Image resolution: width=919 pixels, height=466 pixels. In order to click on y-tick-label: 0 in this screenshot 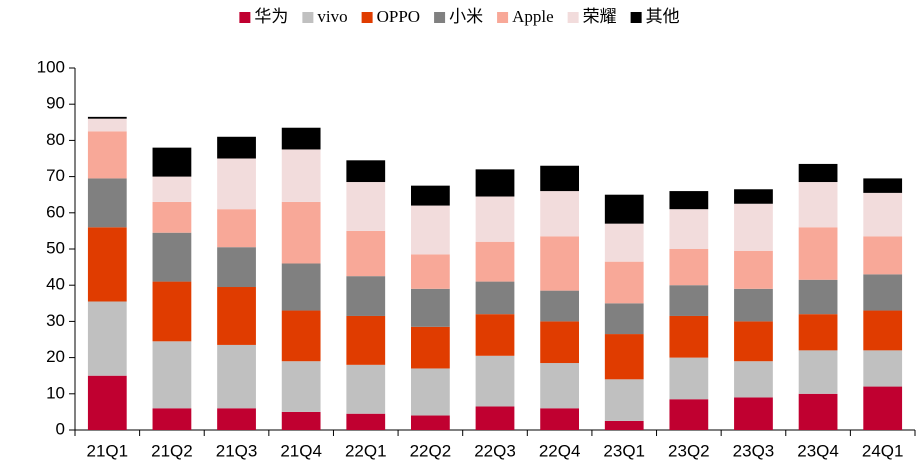, I will do `click(60, 428)`.